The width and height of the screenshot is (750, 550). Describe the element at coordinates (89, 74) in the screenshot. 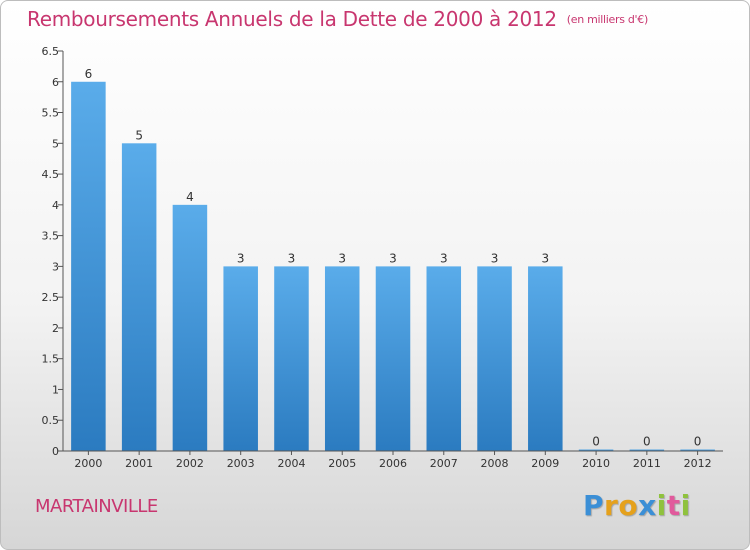

I see `bar-value-label: 6` at that location.